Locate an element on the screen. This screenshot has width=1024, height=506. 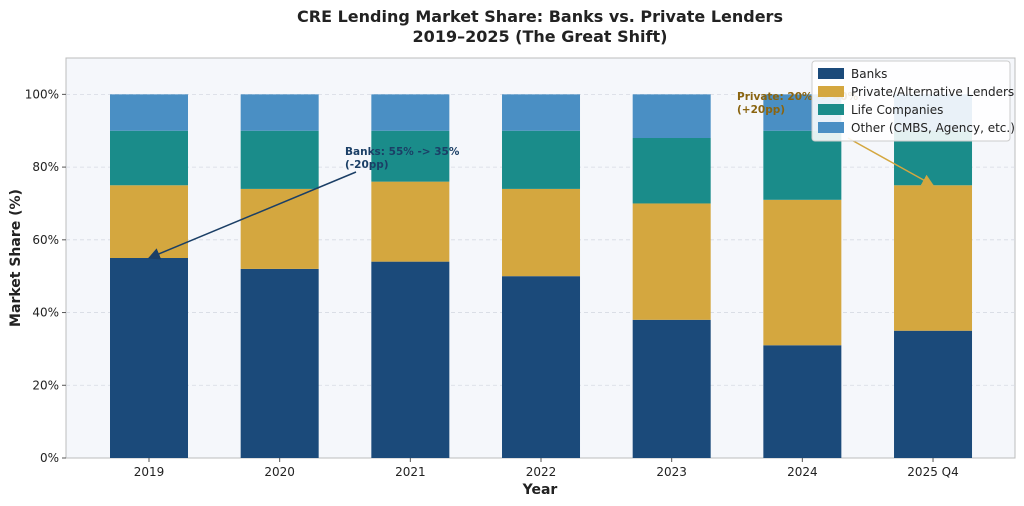
x-tick-label: 2022 is located at coordinates (541, 472).